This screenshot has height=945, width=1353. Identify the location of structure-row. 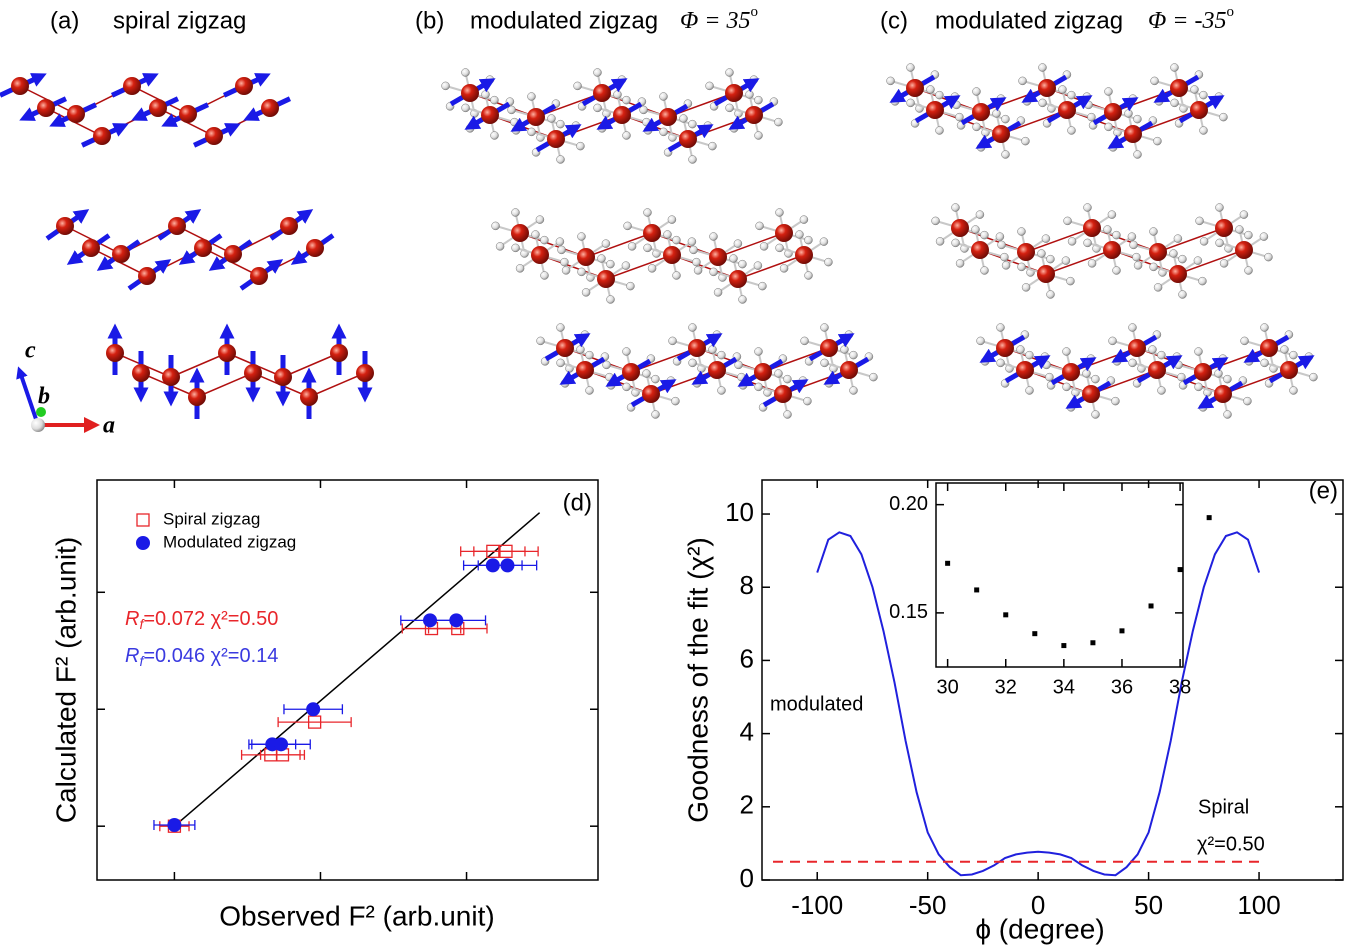
(190, 250).